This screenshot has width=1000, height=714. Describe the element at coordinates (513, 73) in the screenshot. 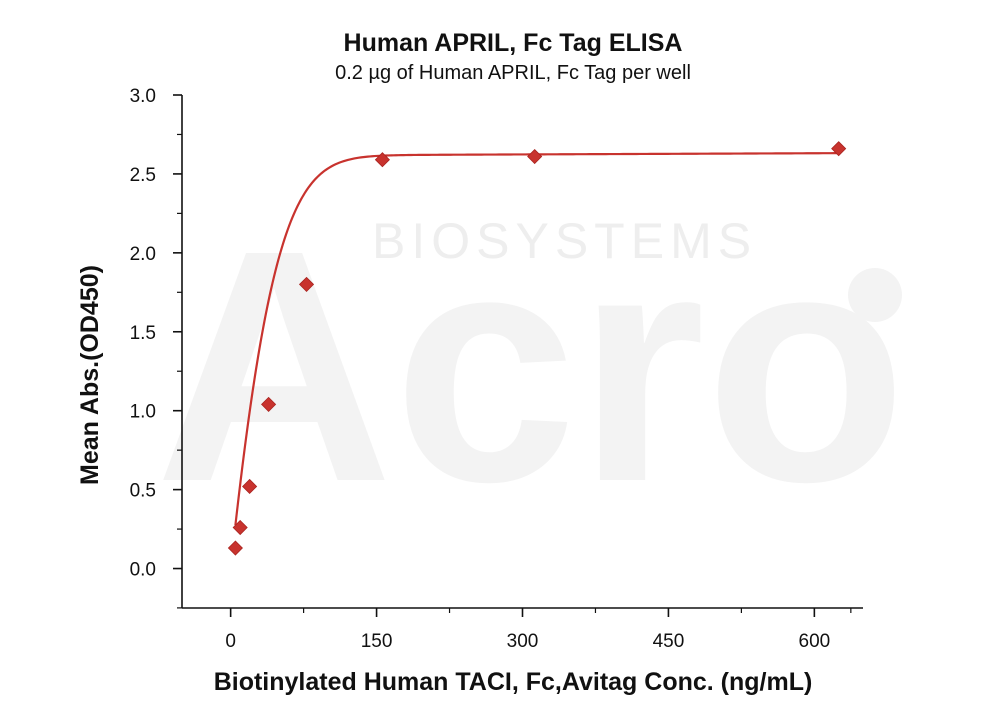

I see `chart-subtitle: 0.2 µg of Human APRIL, Fc Tag per well` at that location.